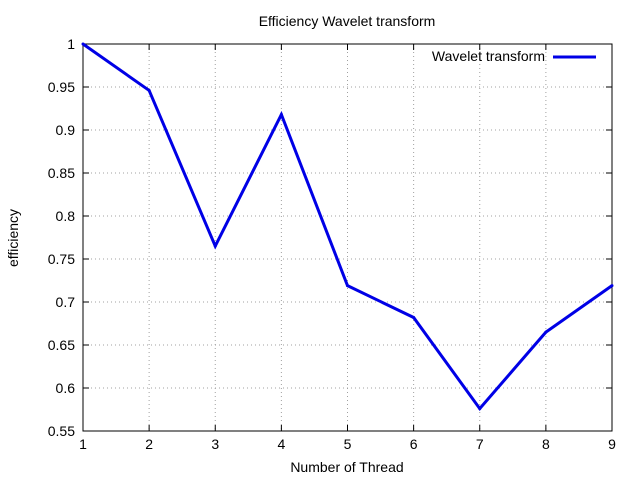  What do you see at coordinates (348, 444) in the screenshot?
I see `x-tick-label: 5` at bounding box center [348, 444].